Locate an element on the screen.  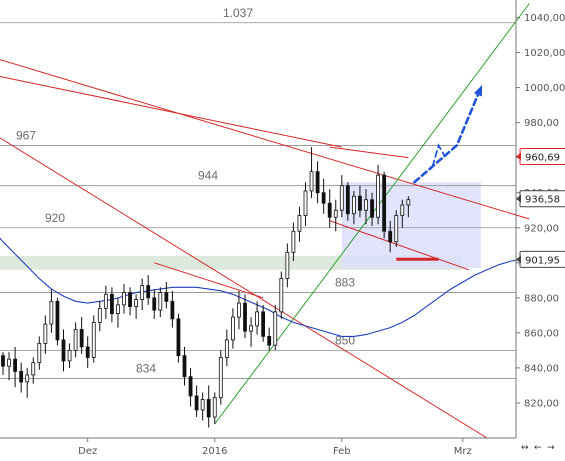
scroll-right-icon: → is located at coordinates (551, 448).